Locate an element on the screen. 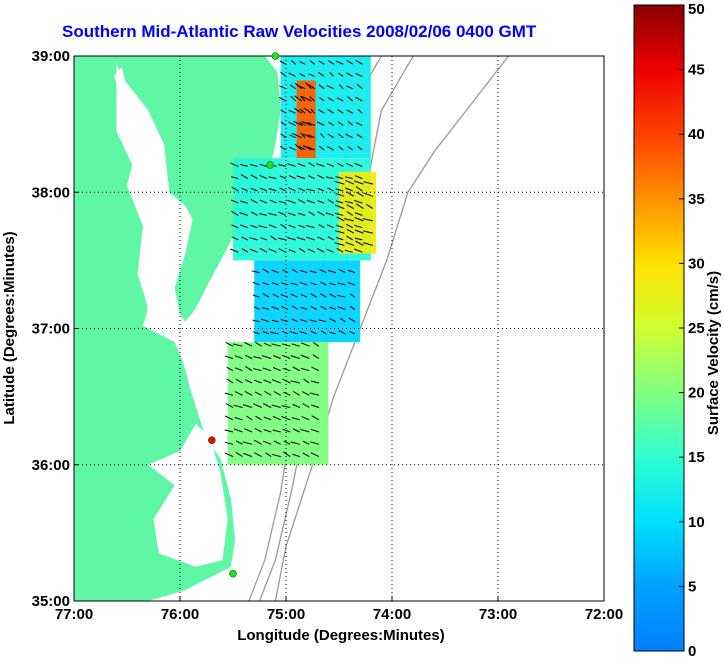  x-tick-label: 74:00 is located at coordinates (392, 614).